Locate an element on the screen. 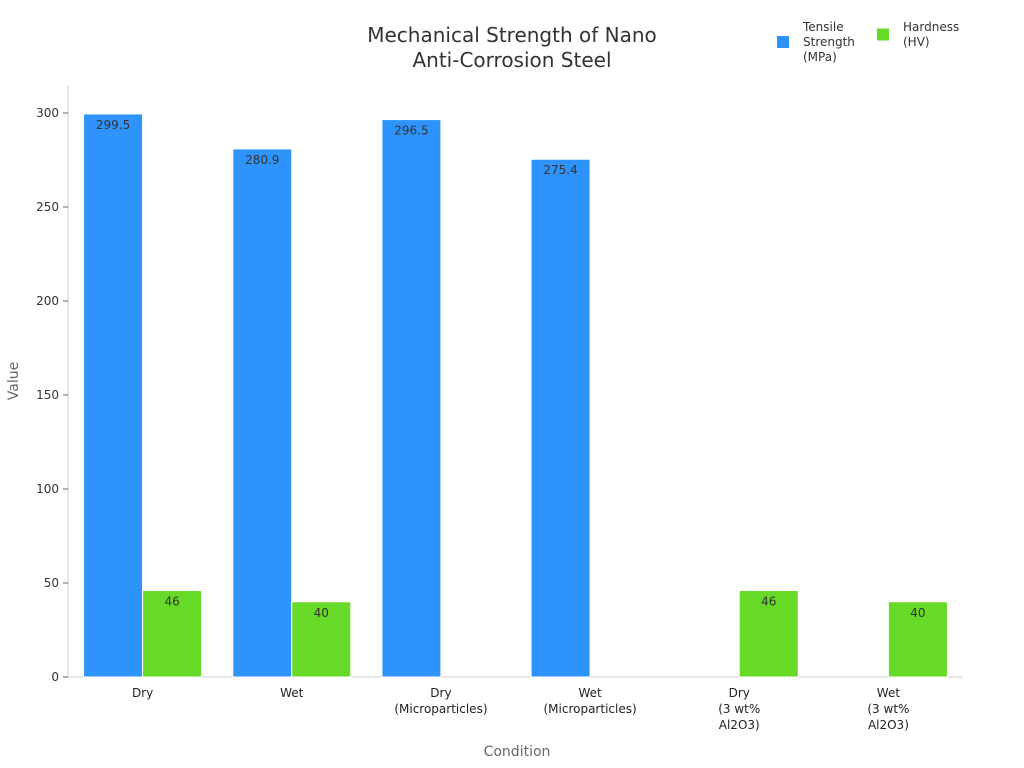 This screenshot has height=768, width=1024. y-tick-label: 300 is located at coordinates (47, 113).